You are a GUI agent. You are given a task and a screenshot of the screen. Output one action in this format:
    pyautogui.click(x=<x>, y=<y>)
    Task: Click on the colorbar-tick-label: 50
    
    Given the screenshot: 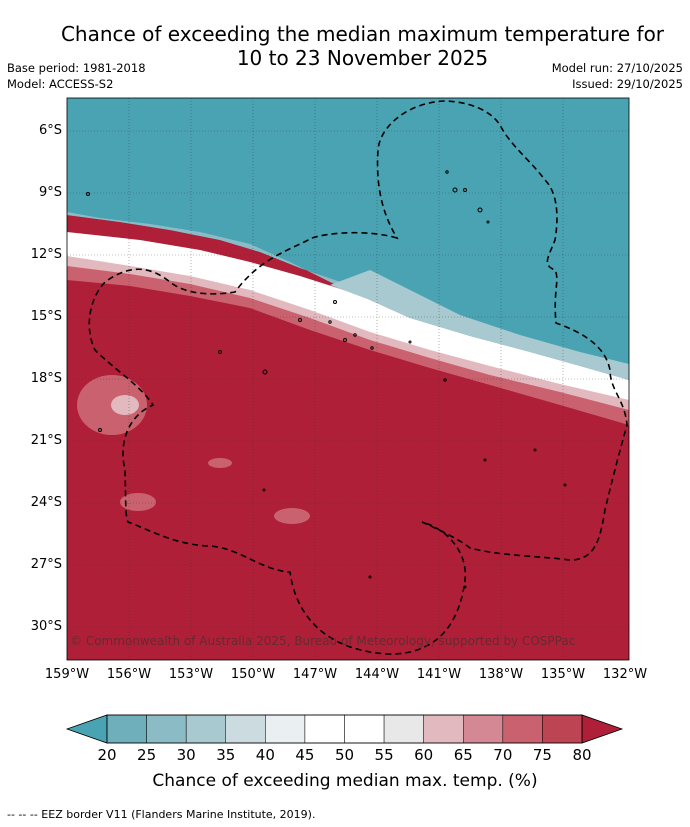 What is the action you would take?
    pyautogui.click(x=344, y=755)
    